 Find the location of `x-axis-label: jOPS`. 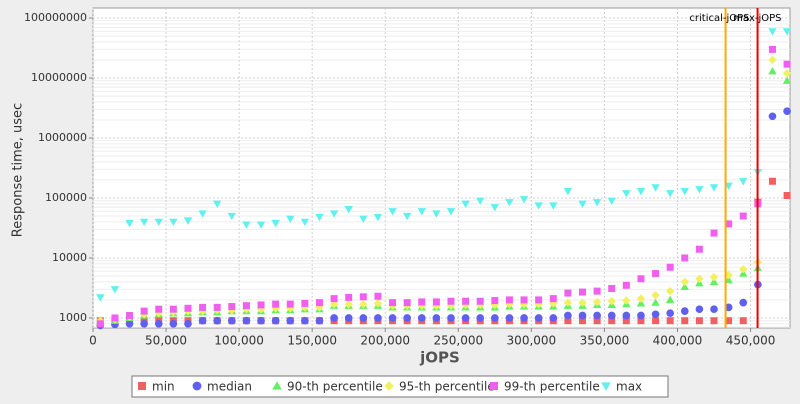

x-axis-label: jOPS is located at coordinates (439, 358).